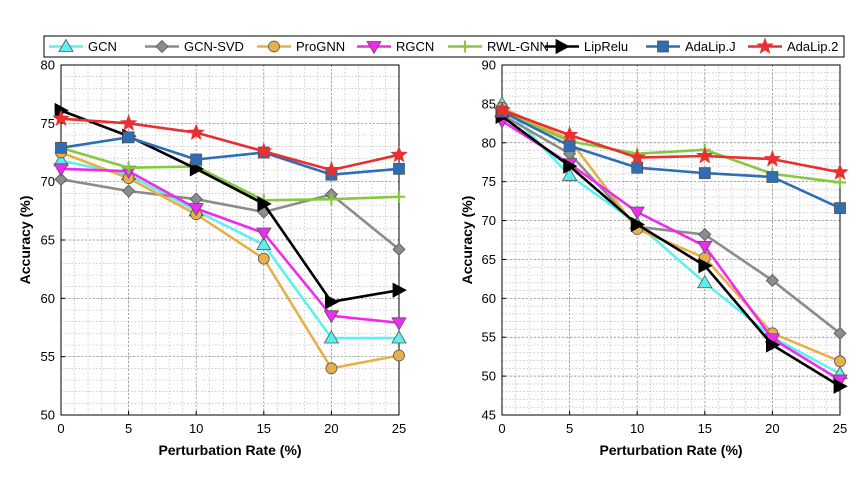 The height and width of the screenshot is (478, 862). Describe the element at coordinates (83, 46) in the screenshot. I see `legend-item-gcn: GCN` at that location.